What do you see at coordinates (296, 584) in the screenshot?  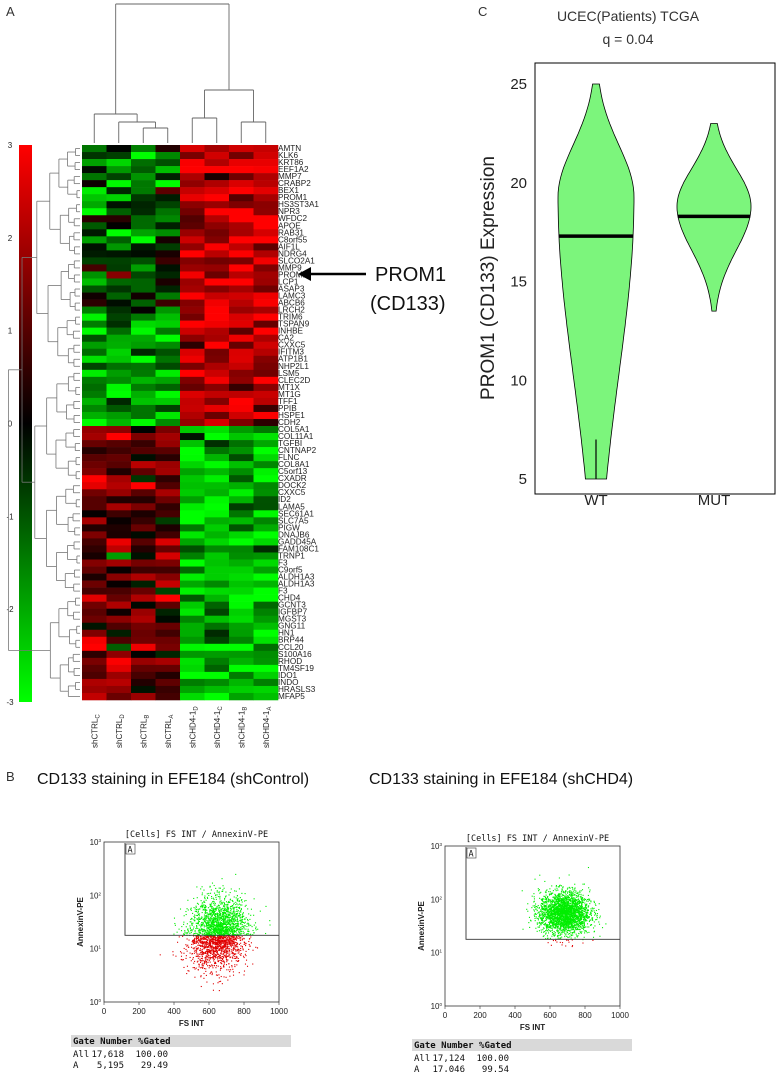 I see `gene-label: ALDH1A3` at bounding box center [296, 584].